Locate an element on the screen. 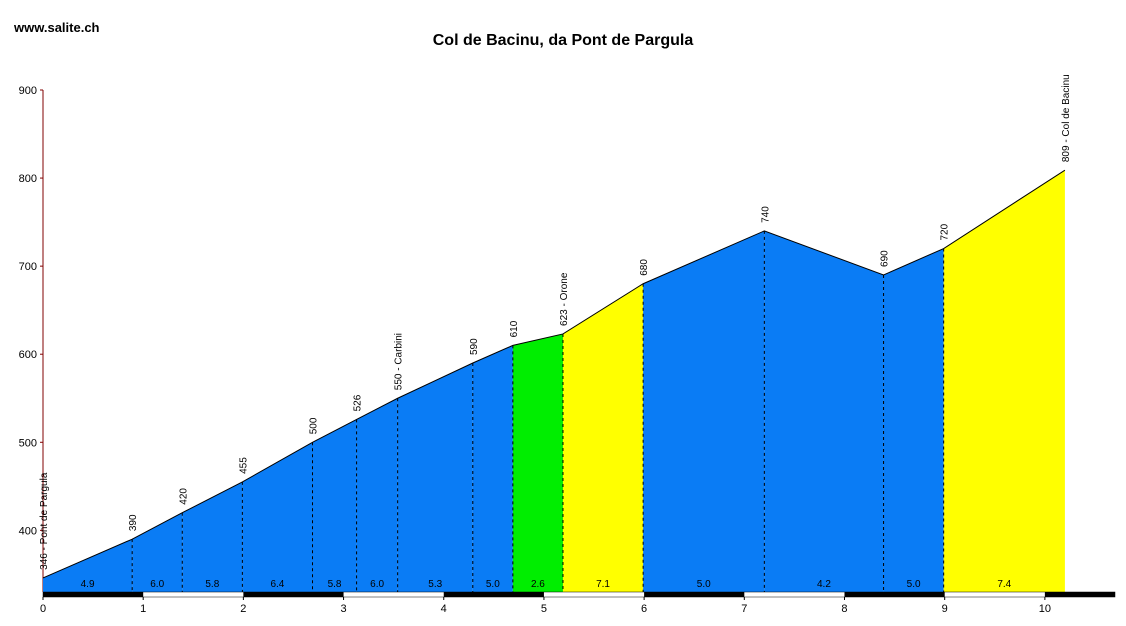 The width and height of the screenshot is (1126, 626). y-tick-label: 500 is located at coordinates (28, 443).